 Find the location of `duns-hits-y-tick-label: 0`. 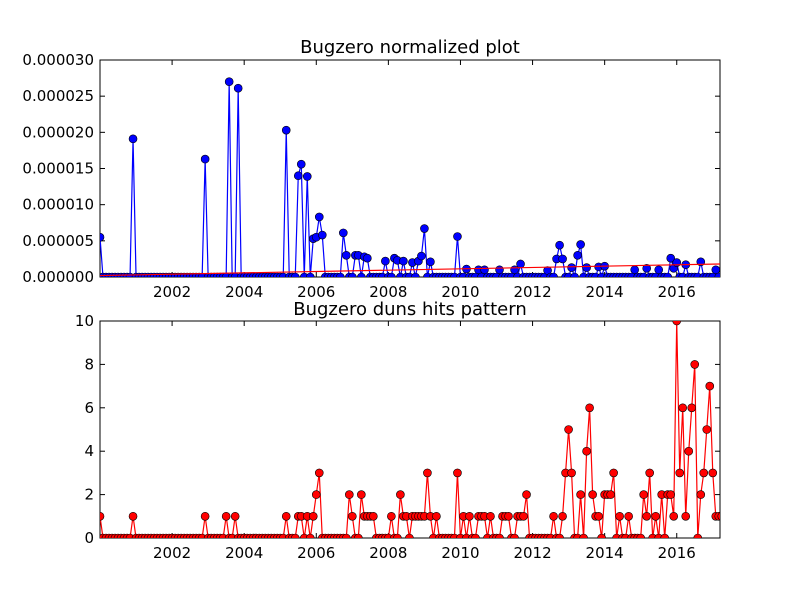

duns-hits-y-tick-label: 0 is located at coordinates (89, 538).